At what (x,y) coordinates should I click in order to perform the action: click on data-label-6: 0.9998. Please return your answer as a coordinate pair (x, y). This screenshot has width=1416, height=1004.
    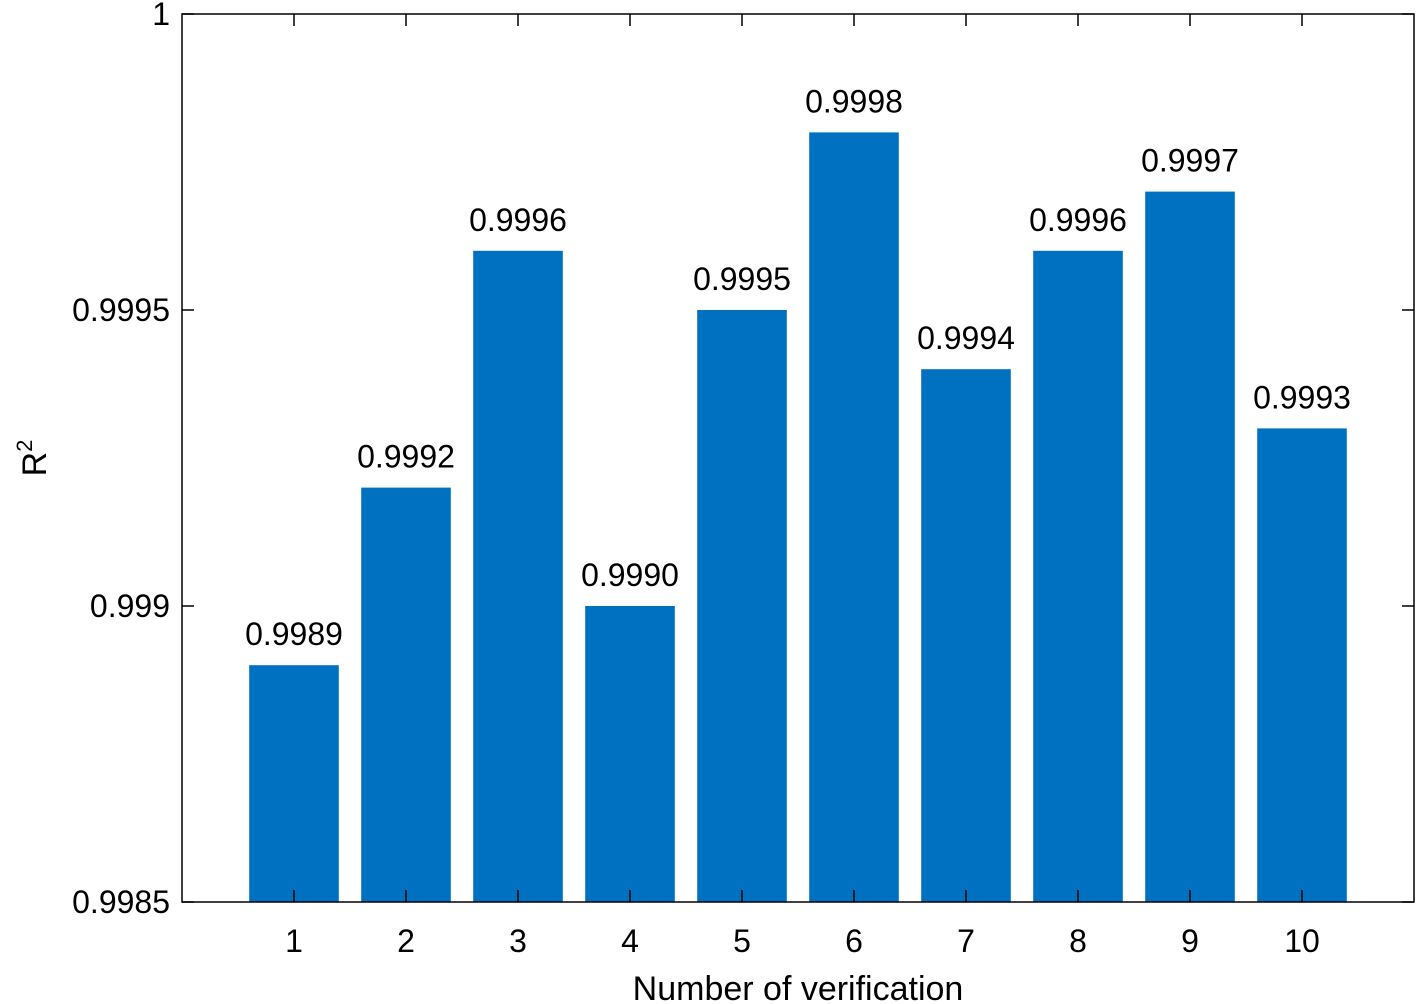
    Looking at the image, I should click on (854, 101).